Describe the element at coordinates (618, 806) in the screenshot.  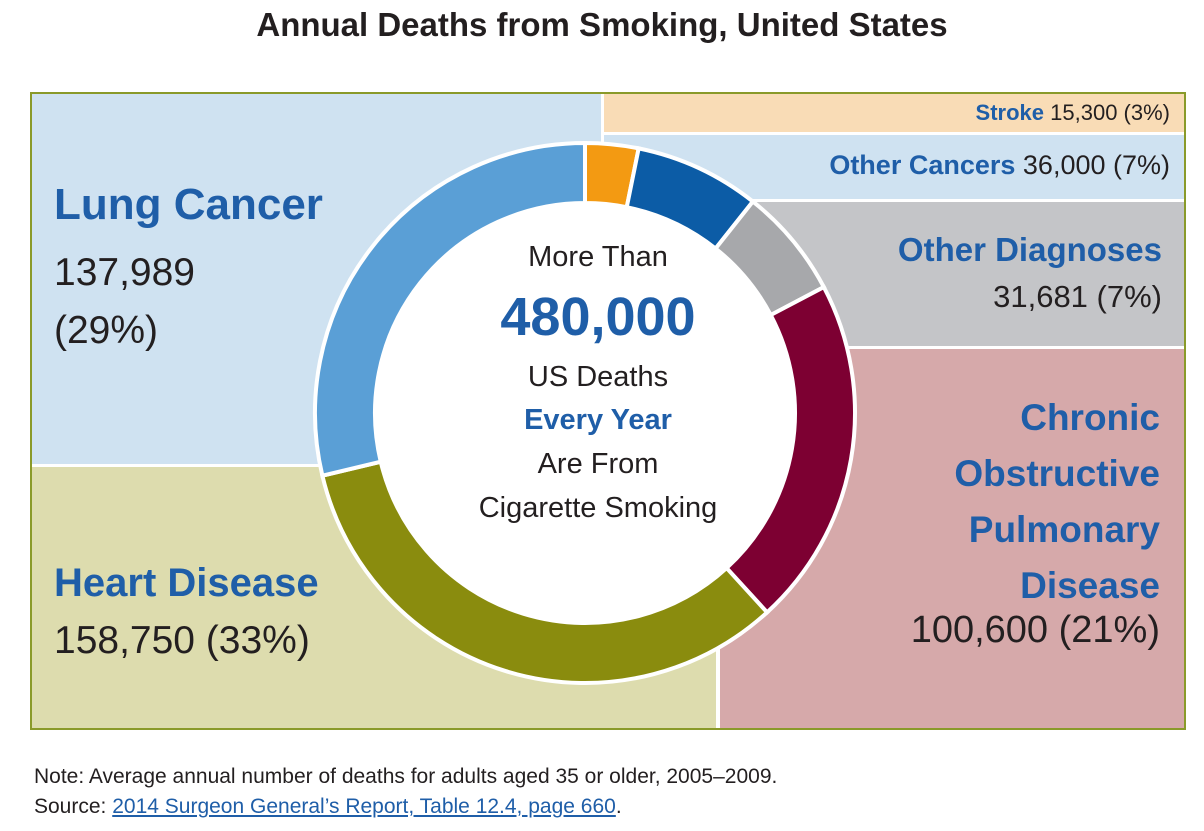
I see `source-end: .` at that location.